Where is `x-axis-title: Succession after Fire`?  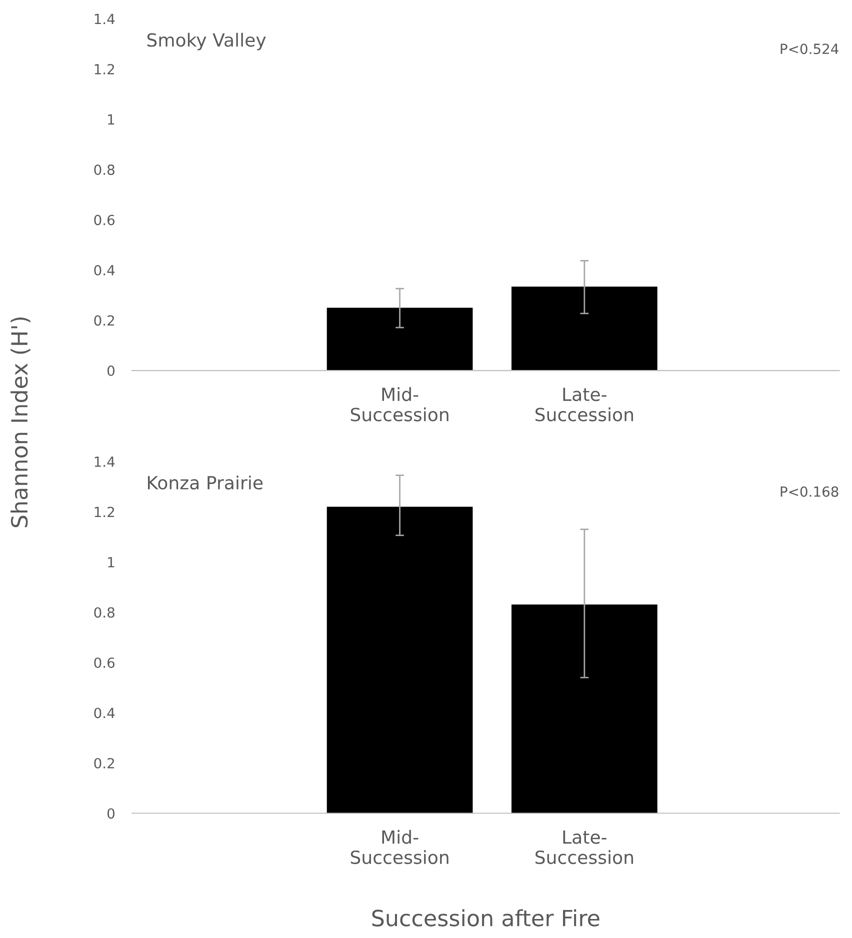 x-axis-title: Succession after Fire is located at coordinates (486, 917).